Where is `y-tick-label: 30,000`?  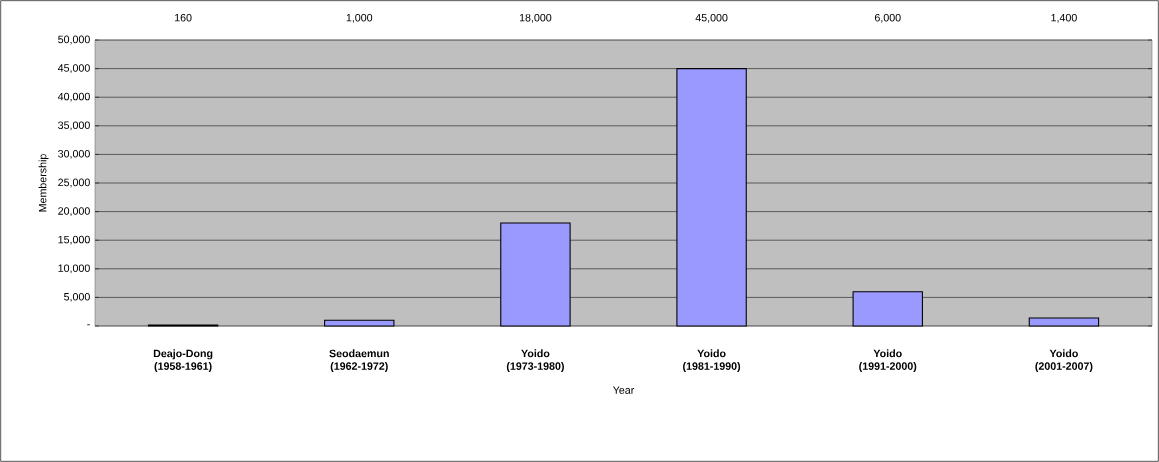
y-tick-label: 30,000 is located at coordinates (74, 154).